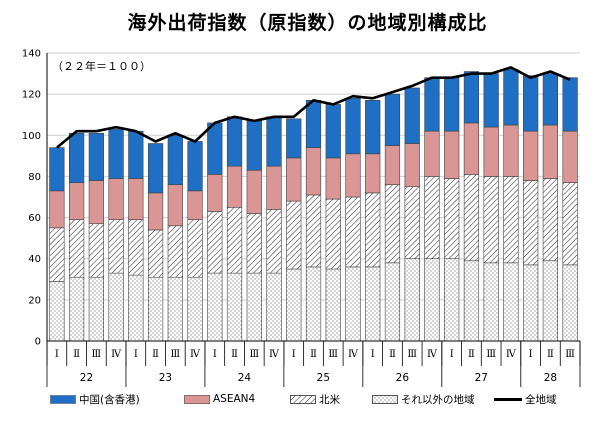  I want to click on y-tick-label: 80, so click(34, 177).